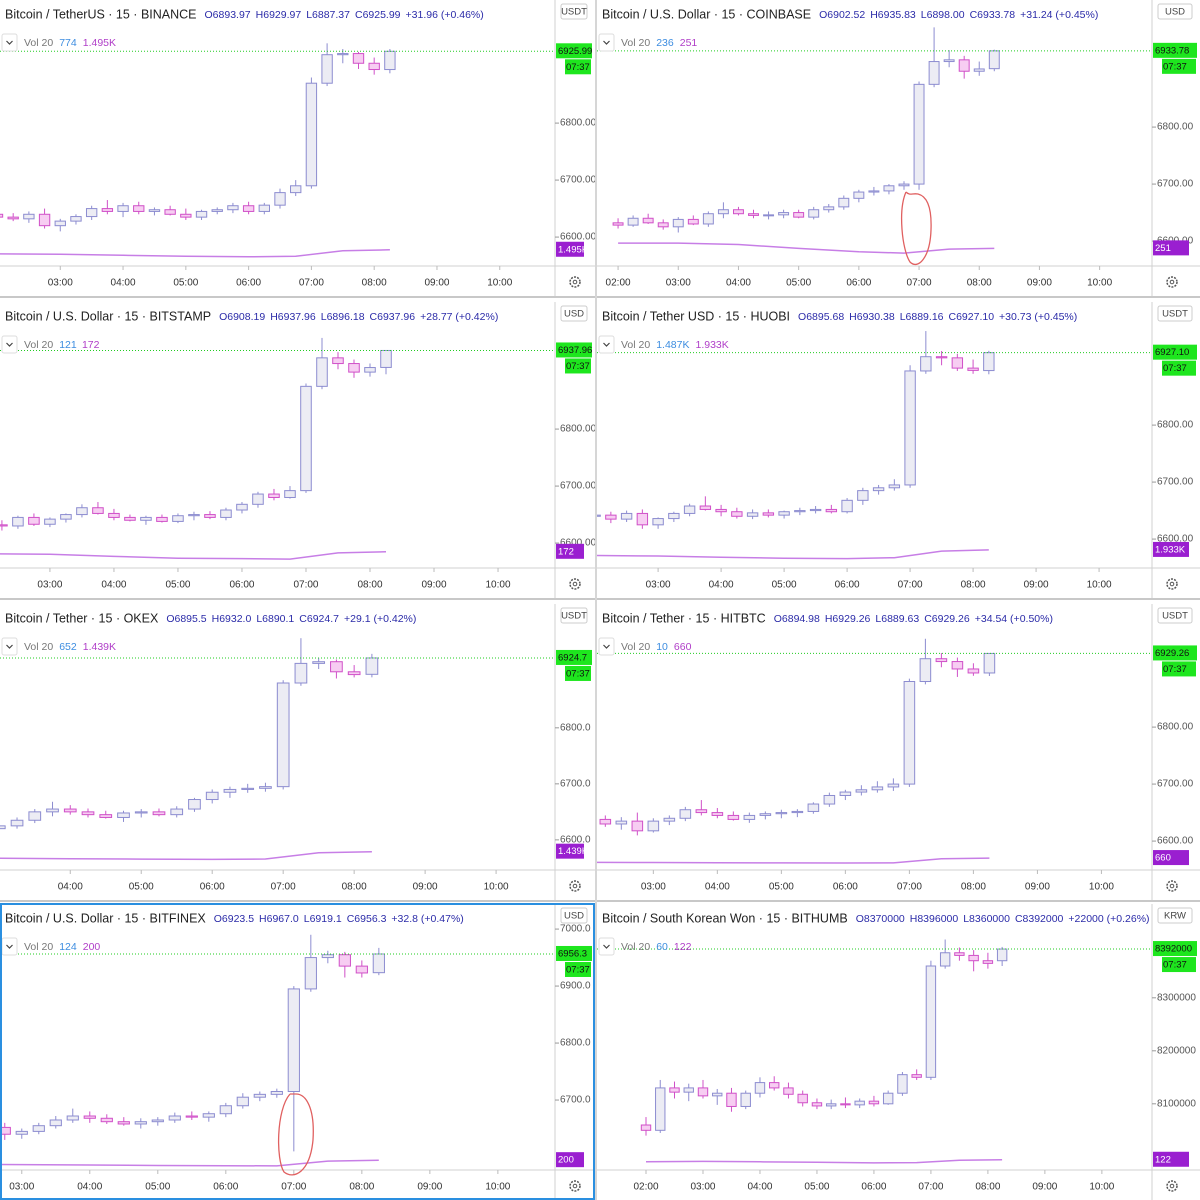 This screenshot has width=1200, height=1200. I want to click on last-price-label: 6927.10, so click(1172, 352).